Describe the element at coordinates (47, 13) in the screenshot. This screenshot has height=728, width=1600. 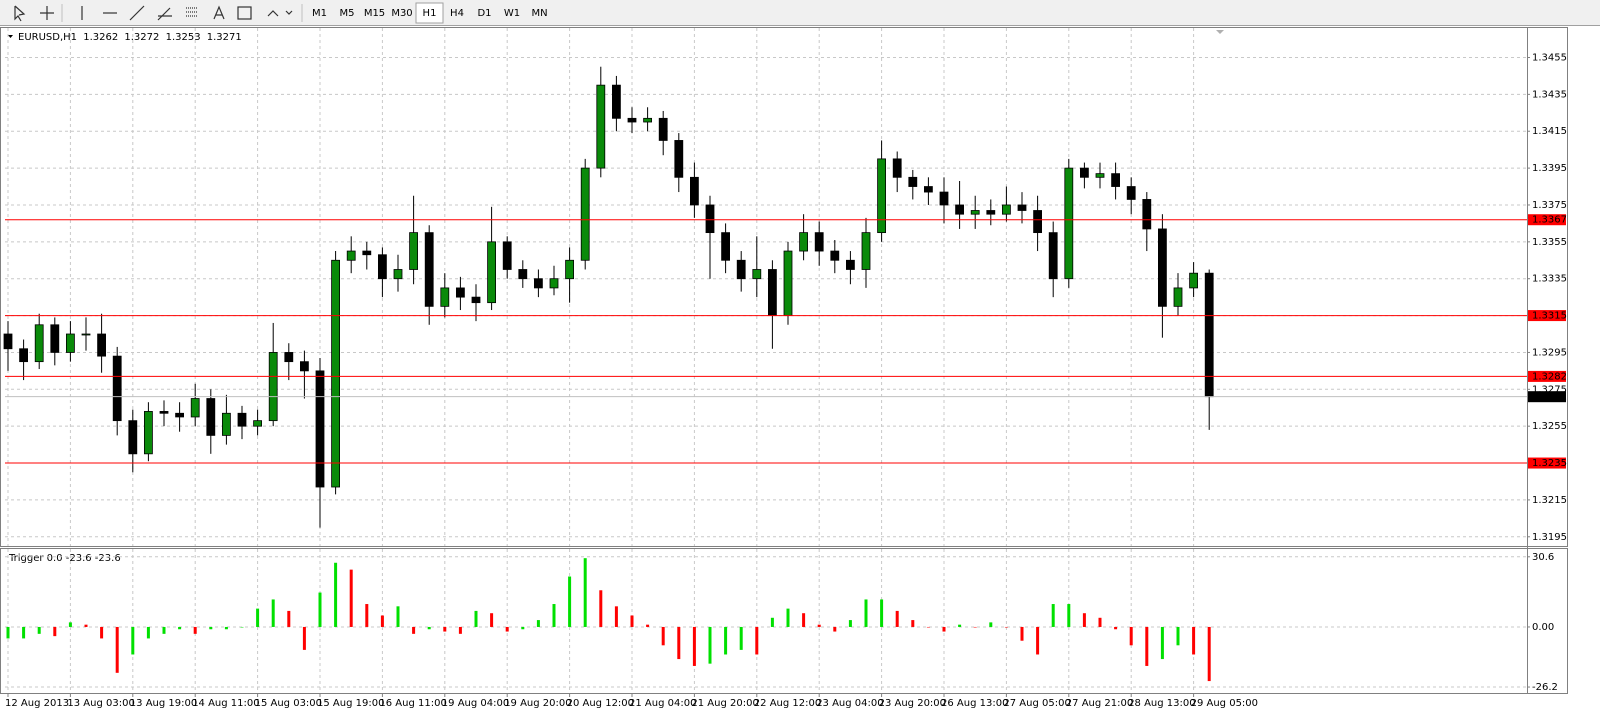
I see `crosshair-icon` at that location.